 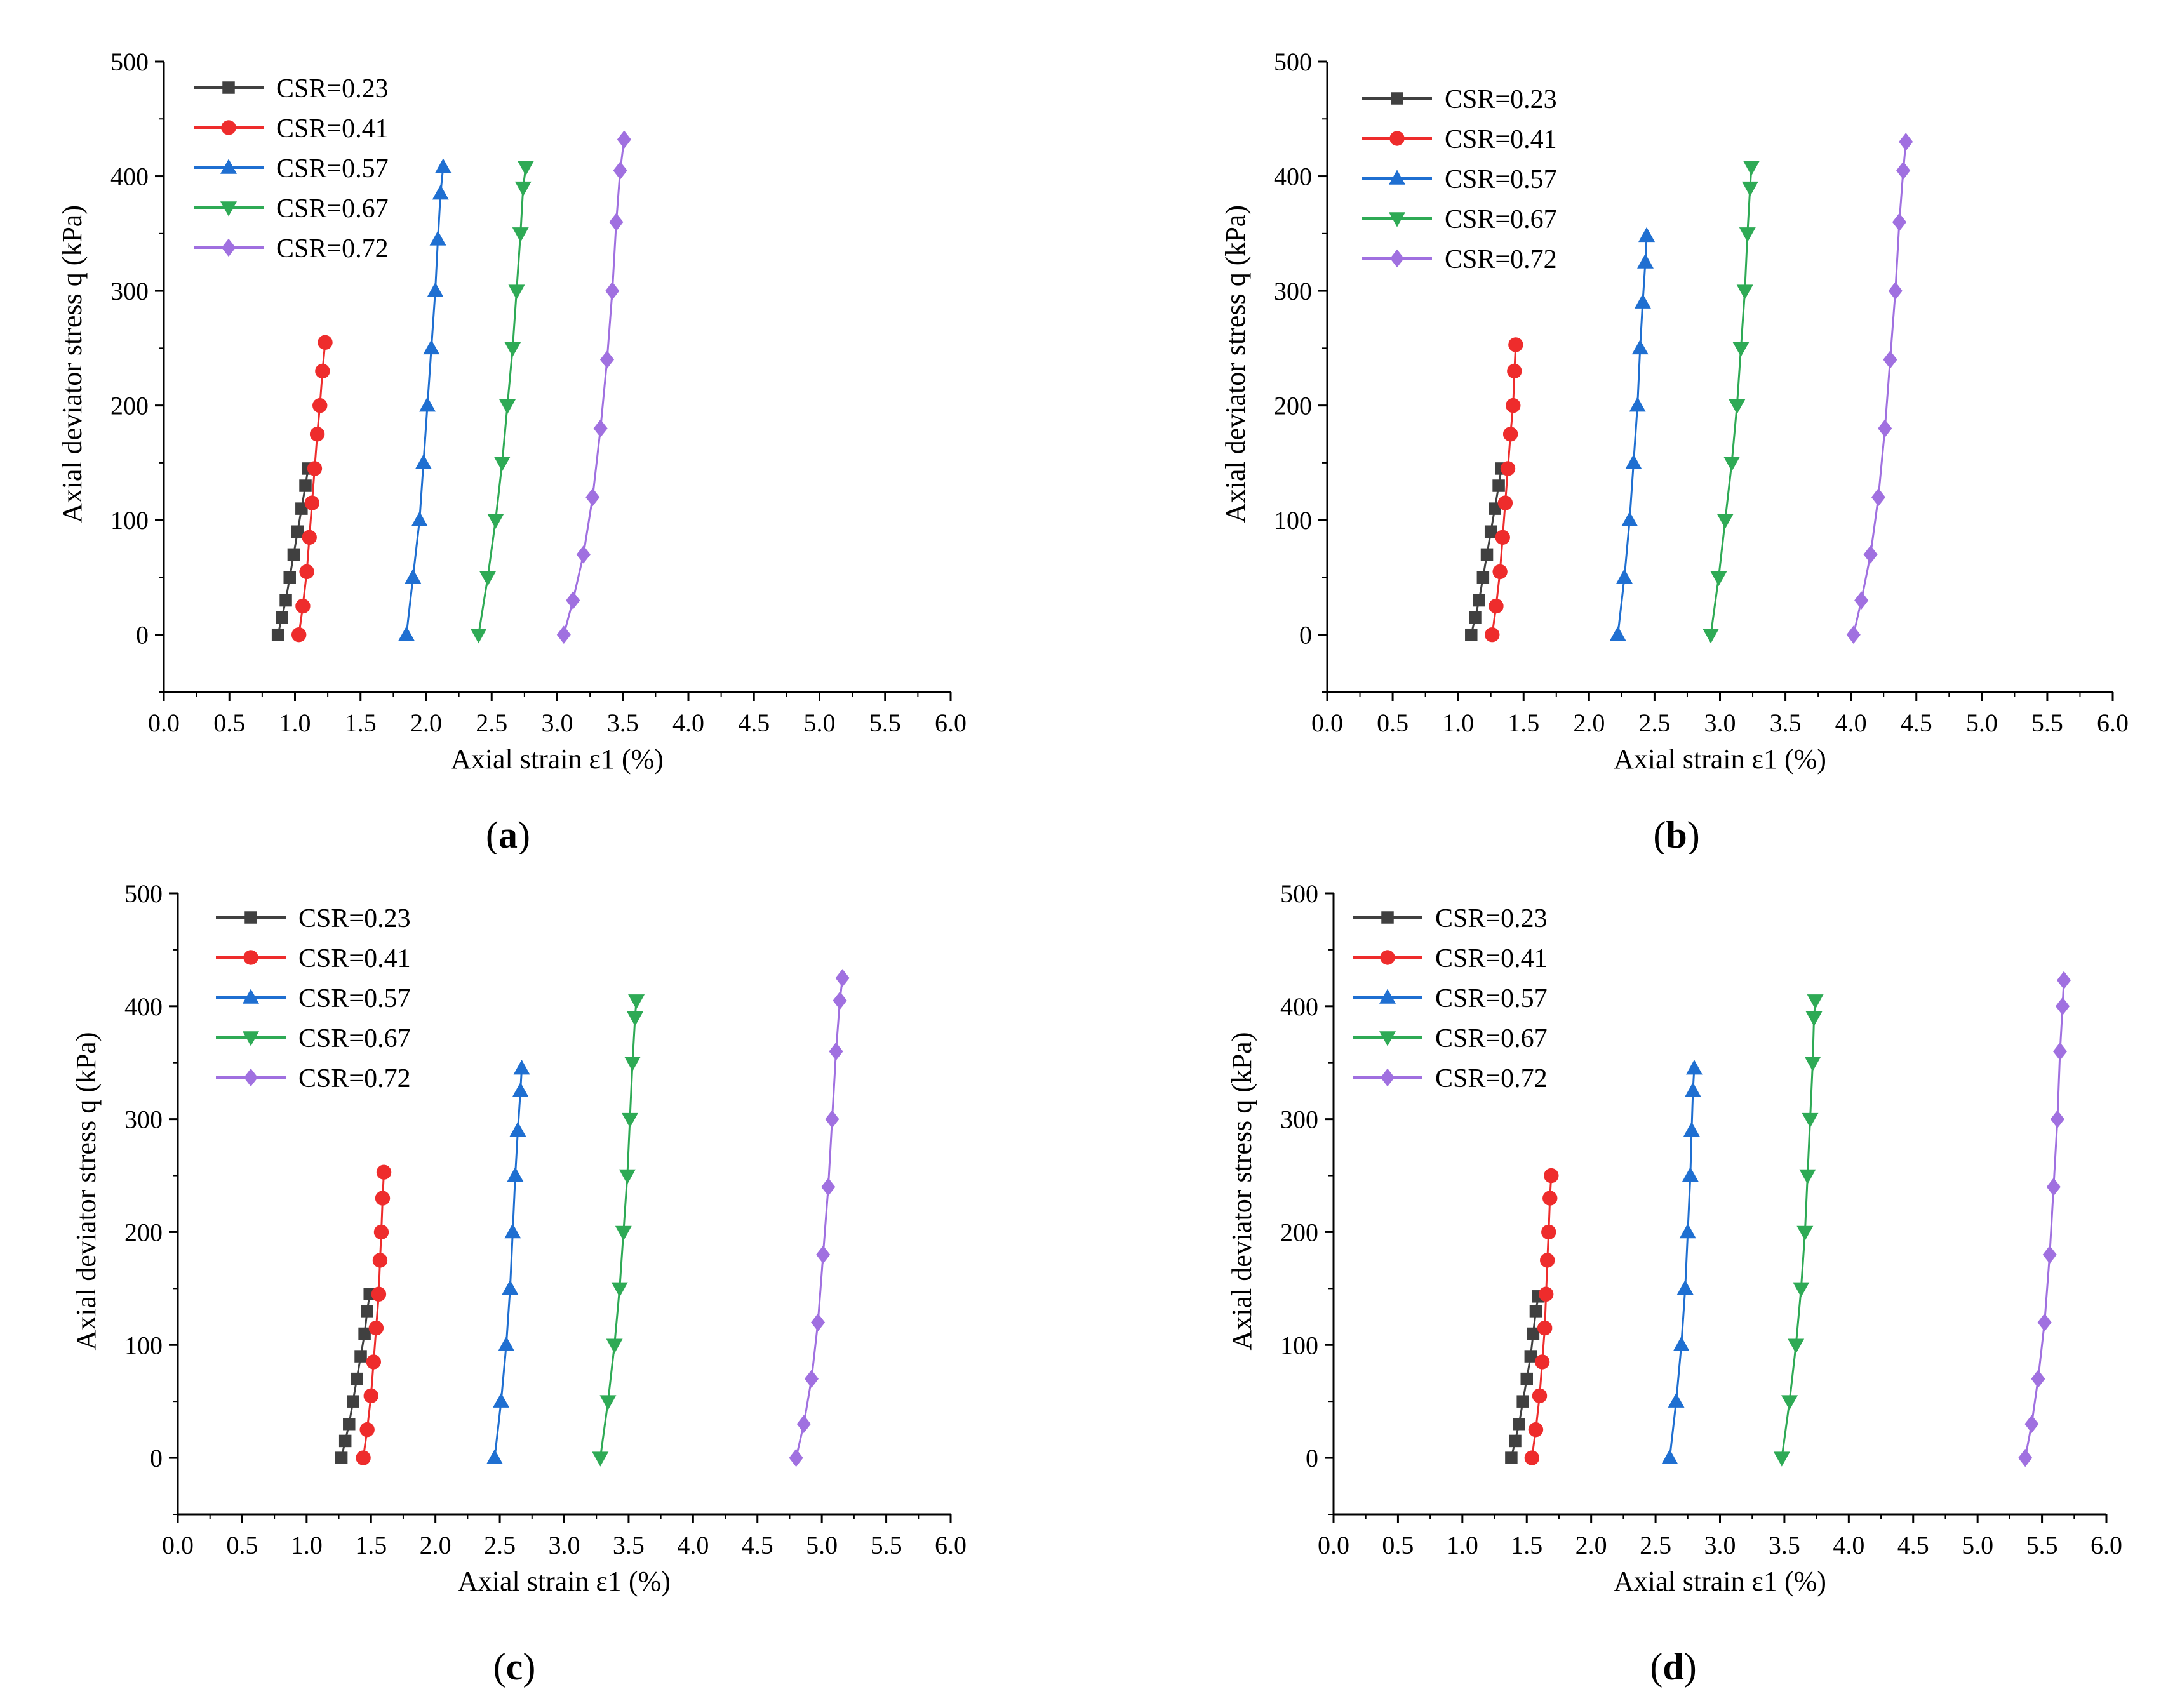 I want to click on x-tick-label: 4.5, so click(x=757, y=1545).